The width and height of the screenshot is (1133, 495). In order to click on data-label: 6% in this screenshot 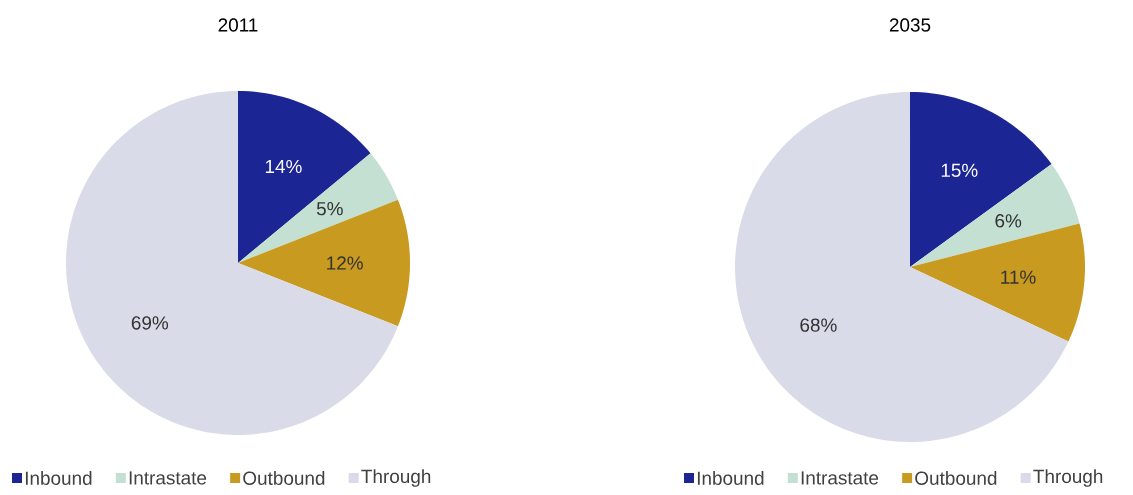, I will do `click(1008, 221)`.